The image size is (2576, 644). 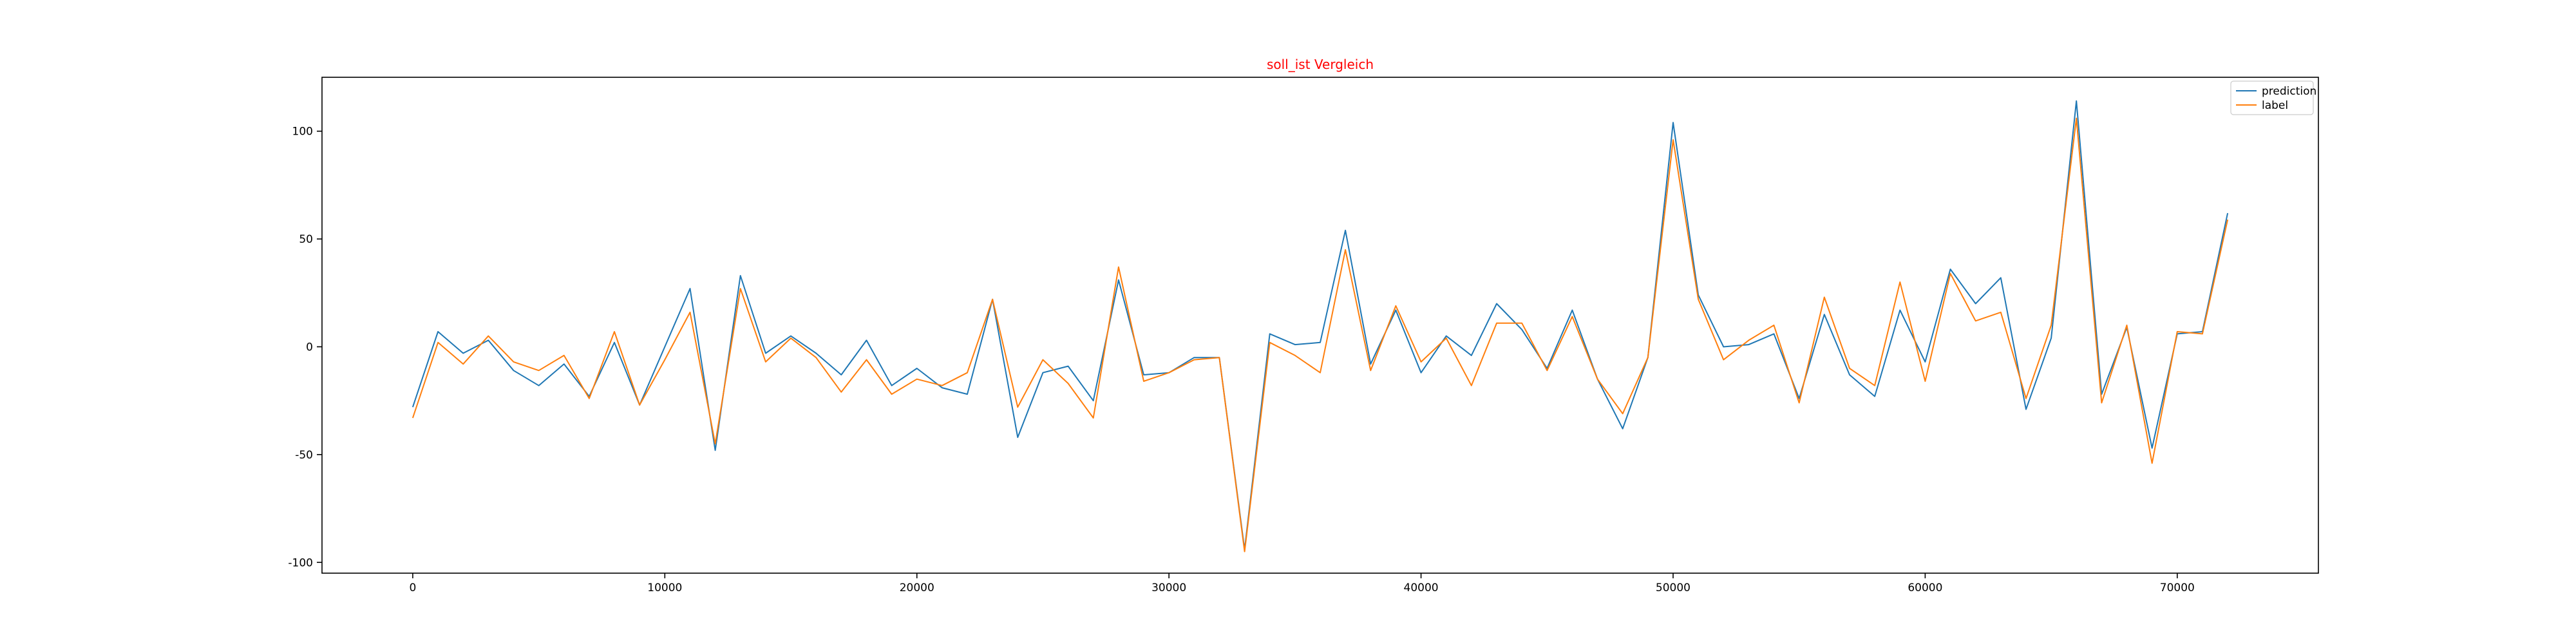 I want to click on y-tick-label: -50, so click(x=304, y=455).